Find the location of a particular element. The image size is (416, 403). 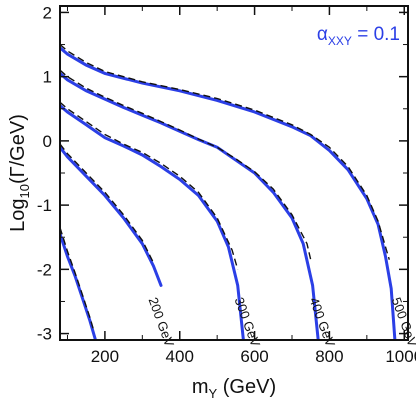

x-tick-label: 200 is located at coordinates (105, 356).